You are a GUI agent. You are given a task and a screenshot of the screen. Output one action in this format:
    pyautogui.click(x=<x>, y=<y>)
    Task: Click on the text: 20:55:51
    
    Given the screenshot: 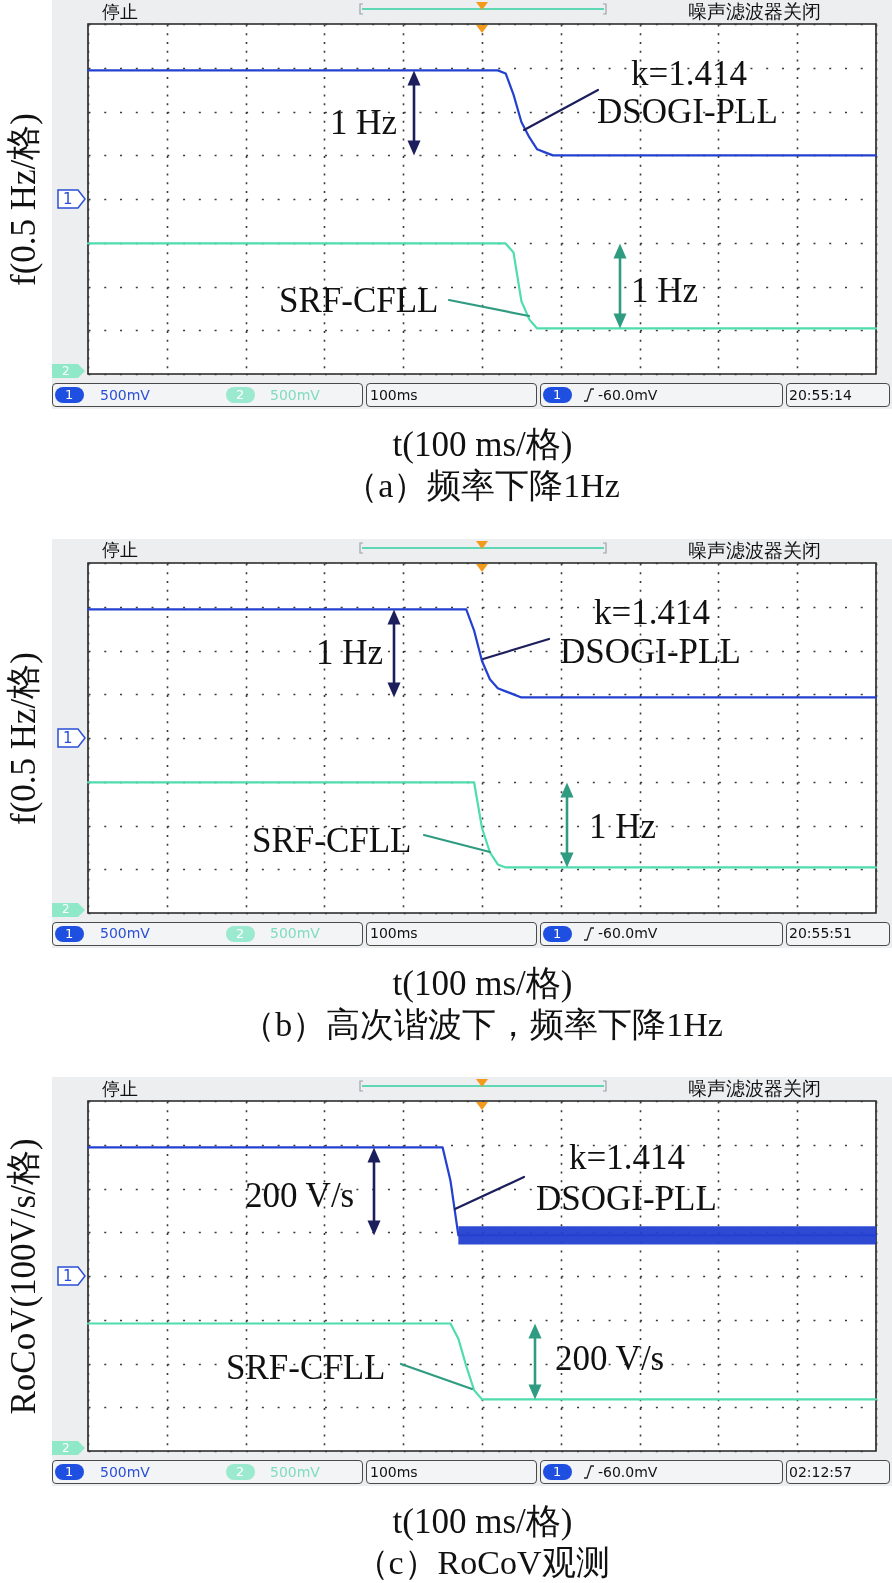 What is the action you would take?
    pyautogui.click(x=820, y=933)
    